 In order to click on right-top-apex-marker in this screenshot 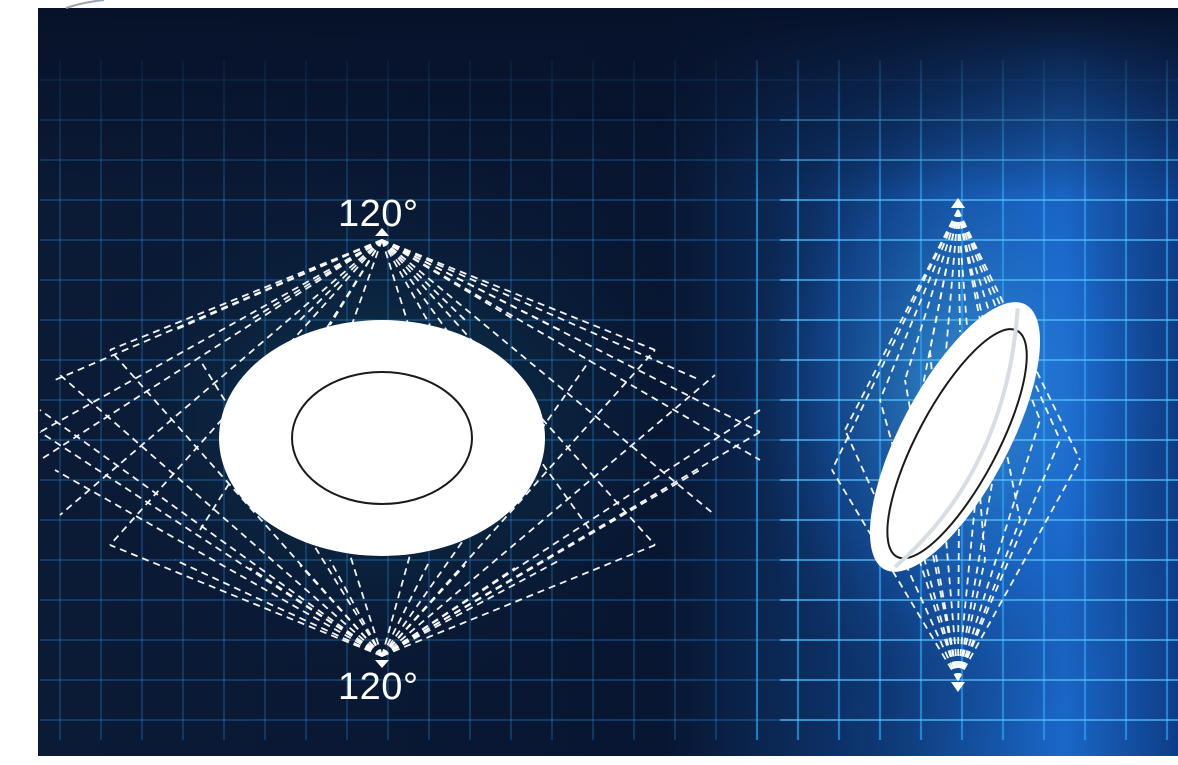, I will do `click(958, 203)`.